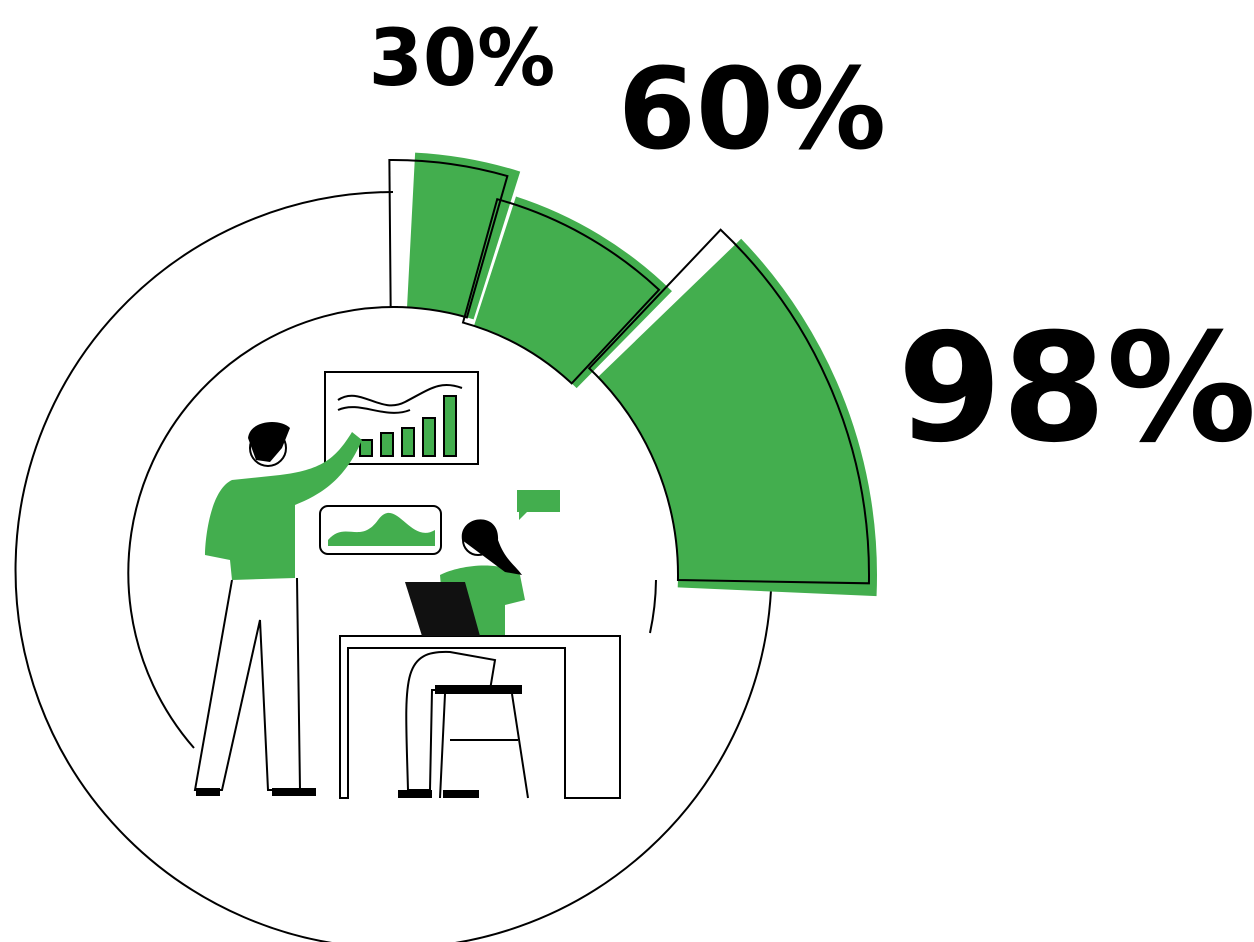 This screenshot has width=1254, height=942. What do you see at coordinates (442, 609) in the screenshot?
I see `laptop` at bounding box center [442, 609].